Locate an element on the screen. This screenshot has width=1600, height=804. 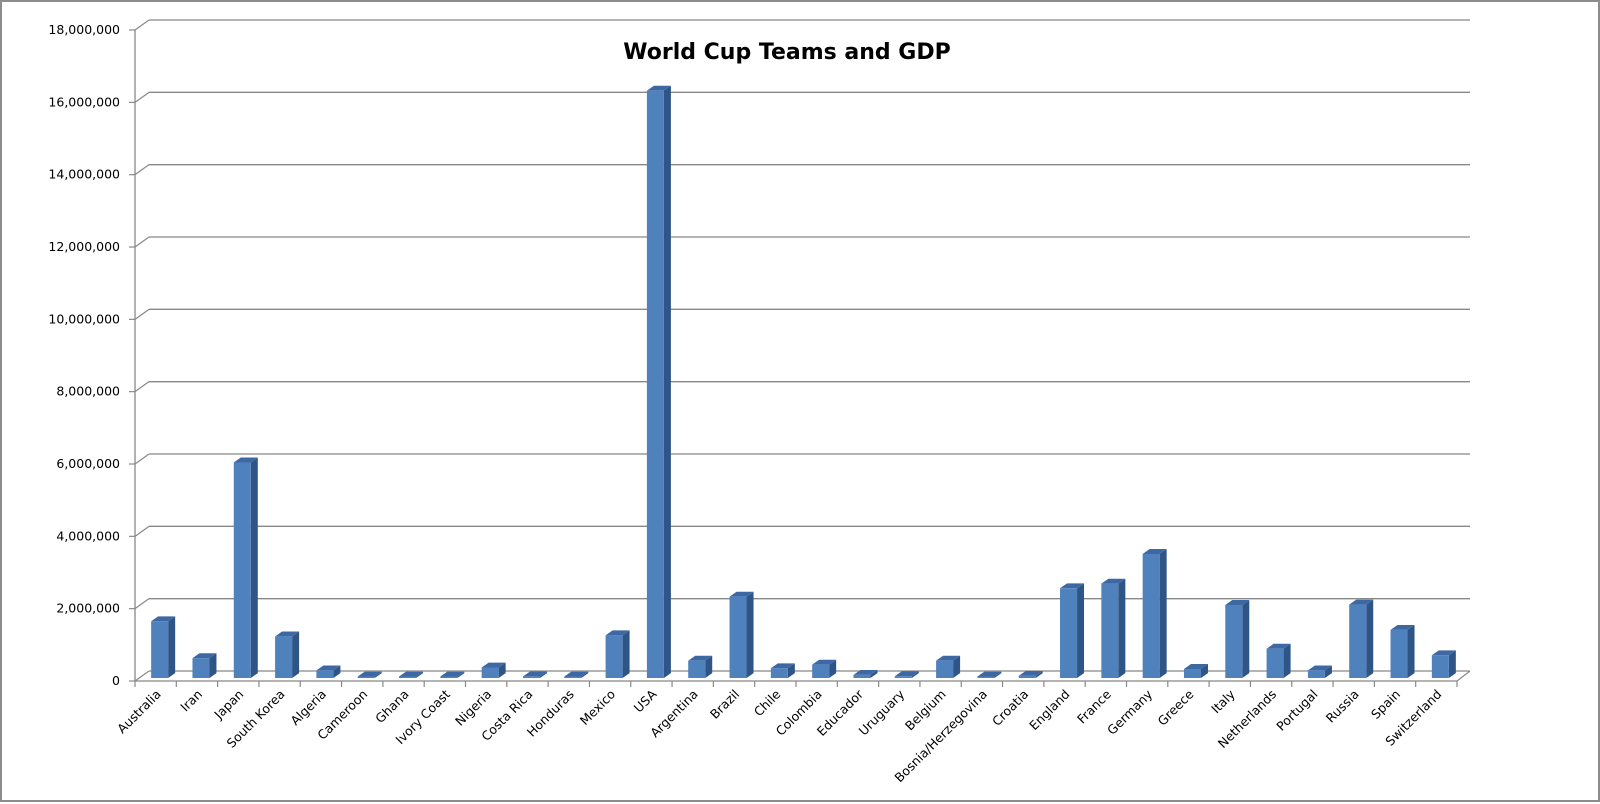
y-tick-label: 4,000,000 is located at coordinates (88, 535).